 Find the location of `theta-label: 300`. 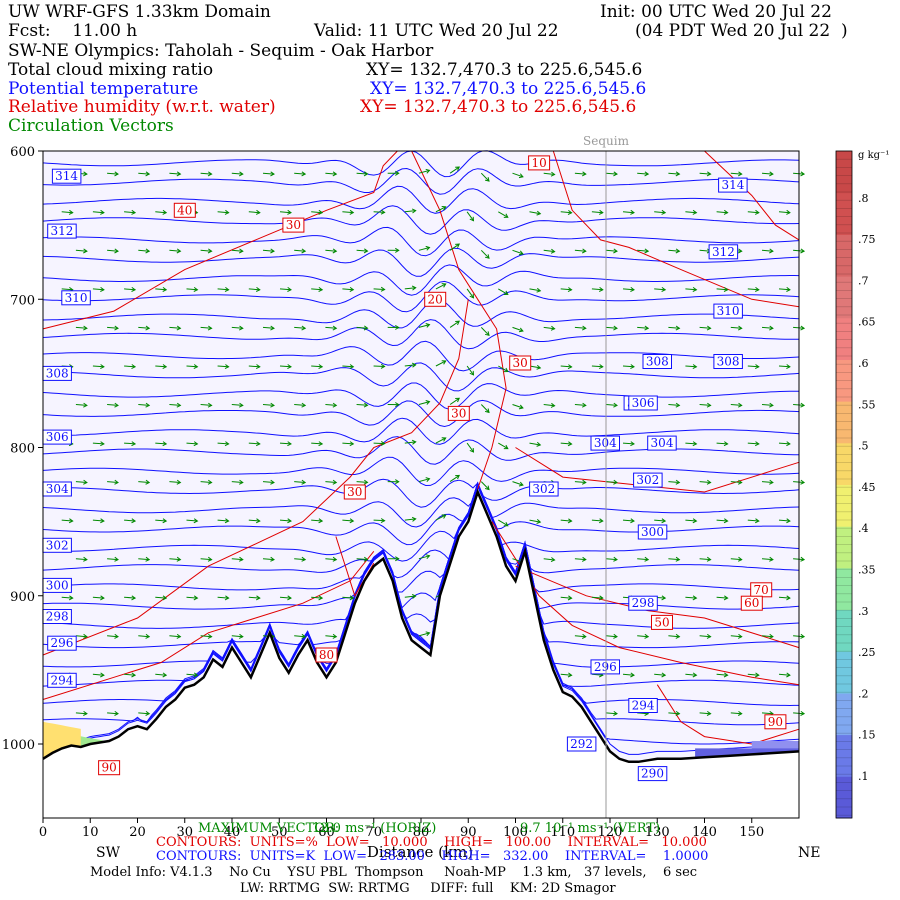

theta-label: 300 is located at coordinates (57, 585).